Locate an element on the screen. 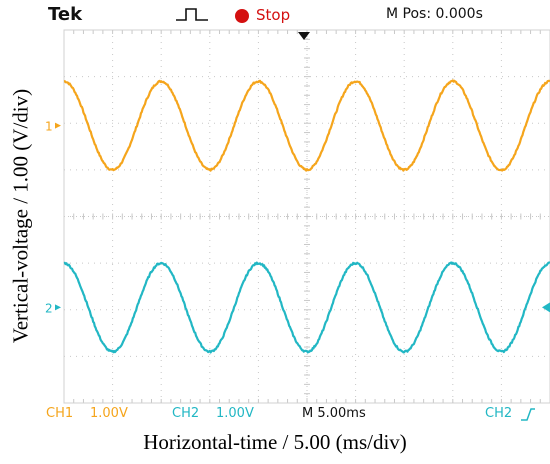  trigger-level-icon is located at coordinates (546, 307).